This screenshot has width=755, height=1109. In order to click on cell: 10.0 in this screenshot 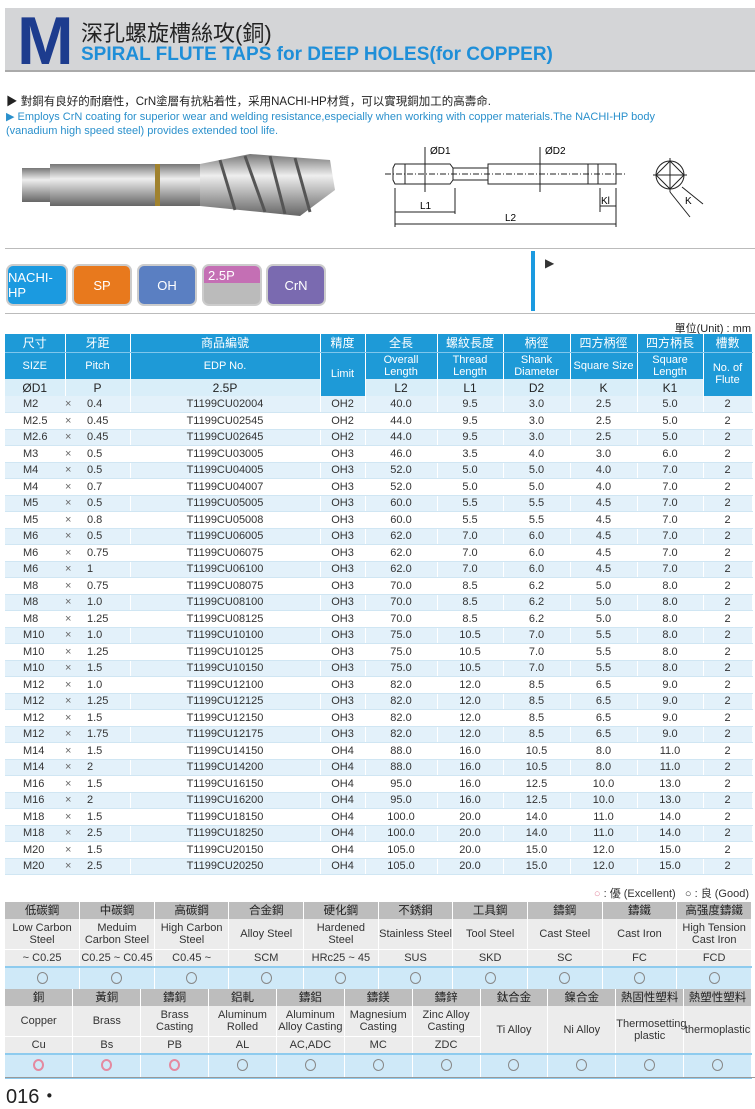, I will do `click(604, 784)`.